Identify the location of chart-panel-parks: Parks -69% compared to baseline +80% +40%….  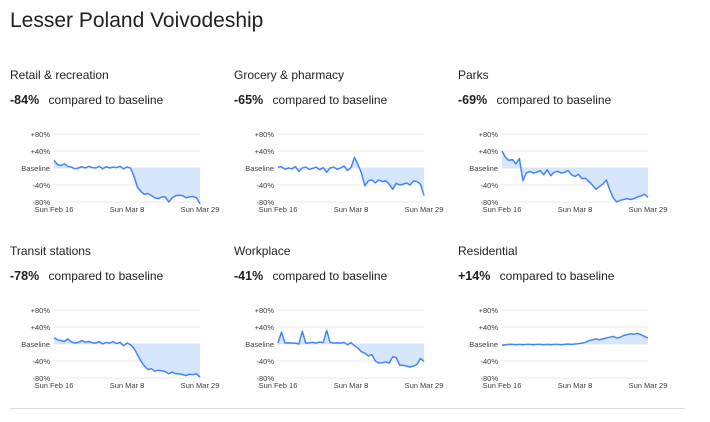
(568, 150).